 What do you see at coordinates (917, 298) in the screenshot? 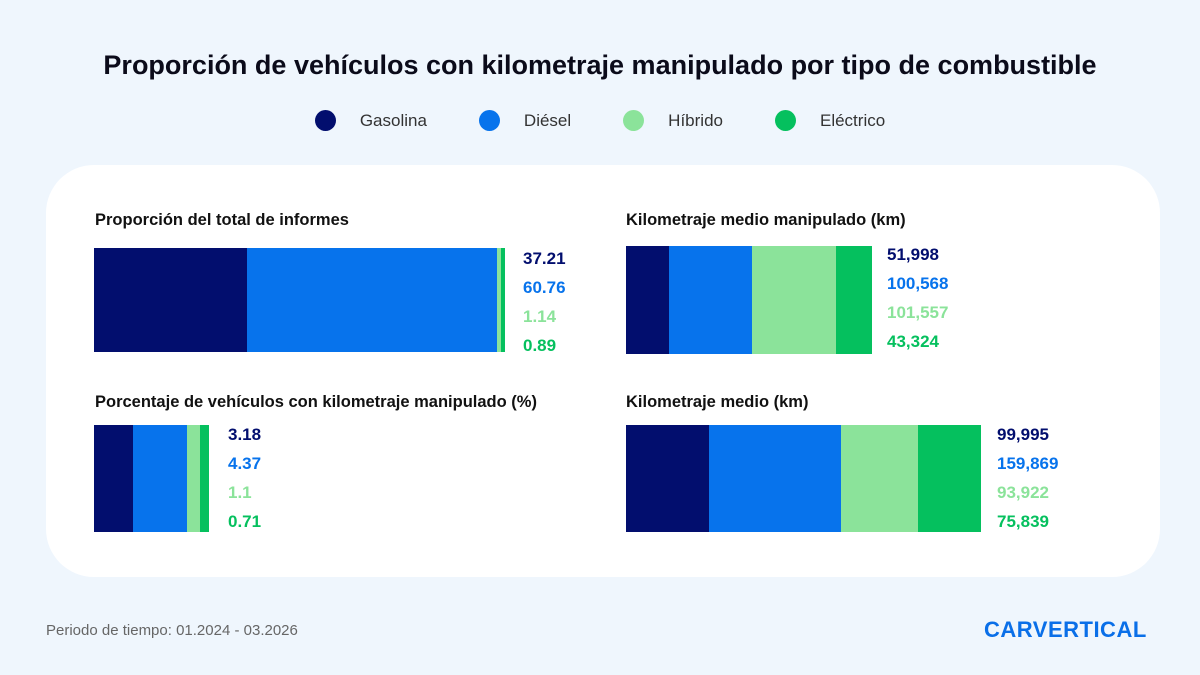
I see `value-labels: 51,998 100,568 101,557 43,324` at bounding box center [917, 298].